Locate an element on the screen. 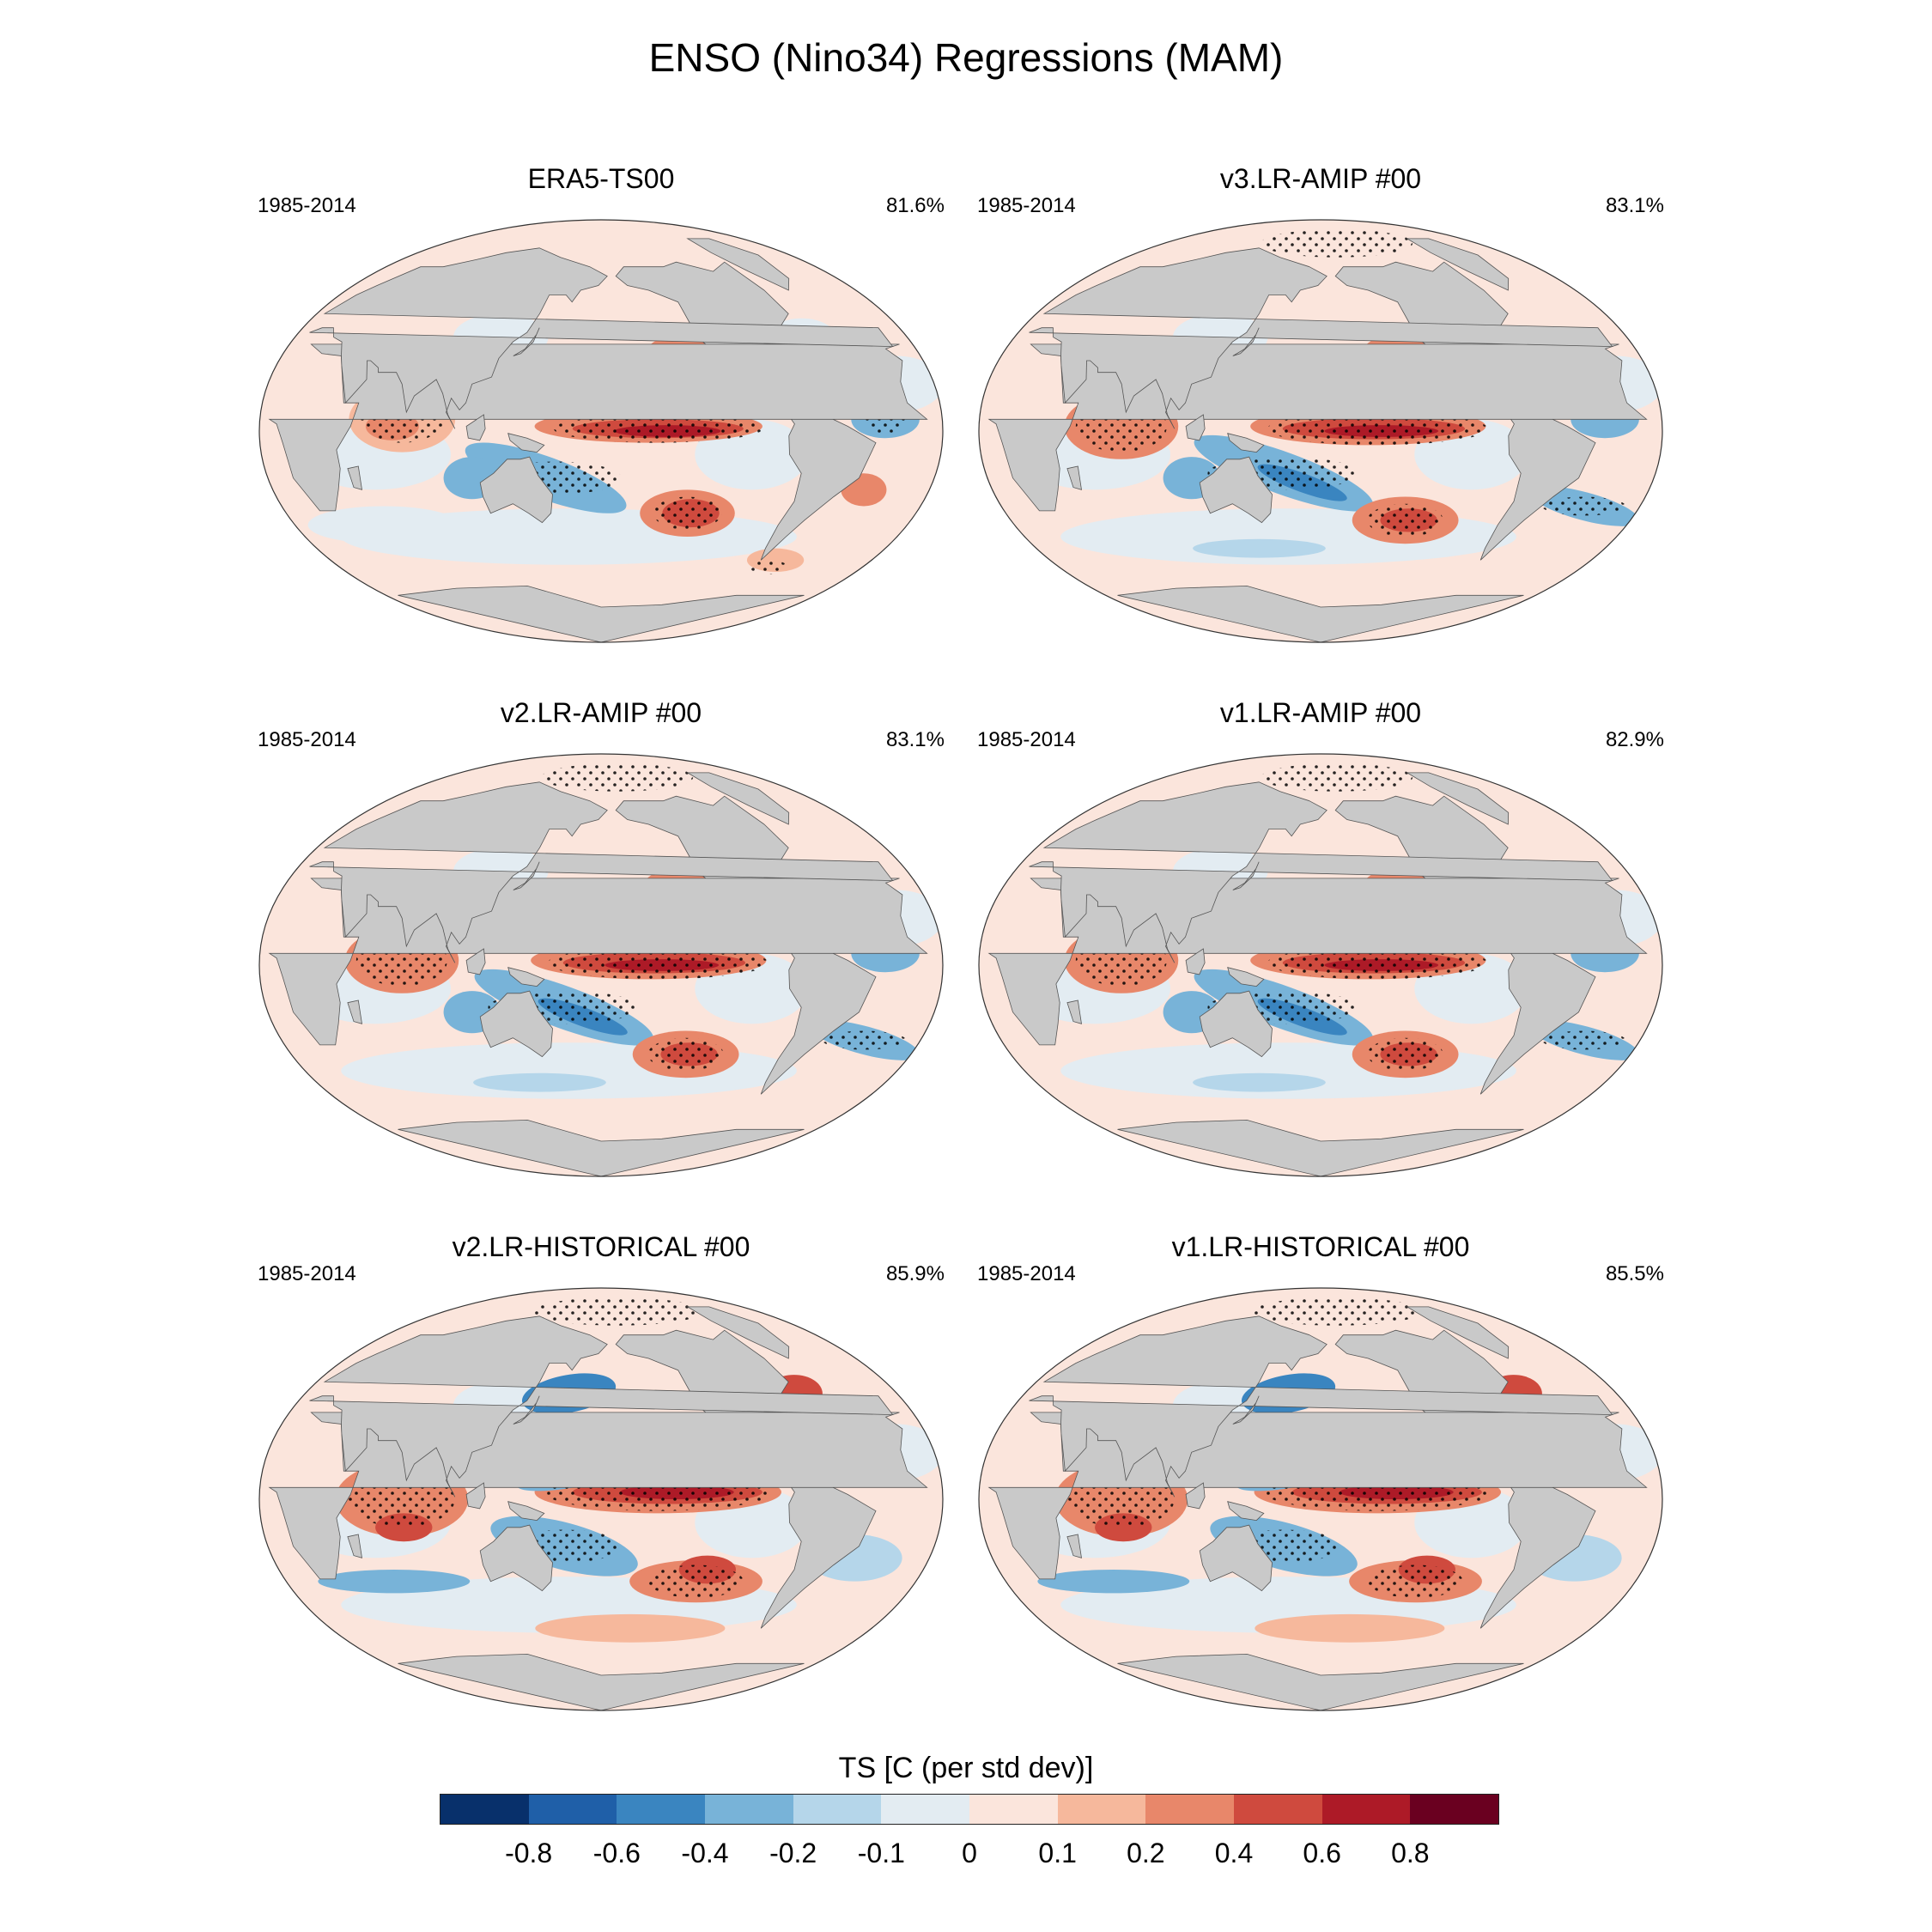  panel-v3-amip: v3.LR-AMIP #00 1985-2014 83.1% is located at coordinates (1320, 403).